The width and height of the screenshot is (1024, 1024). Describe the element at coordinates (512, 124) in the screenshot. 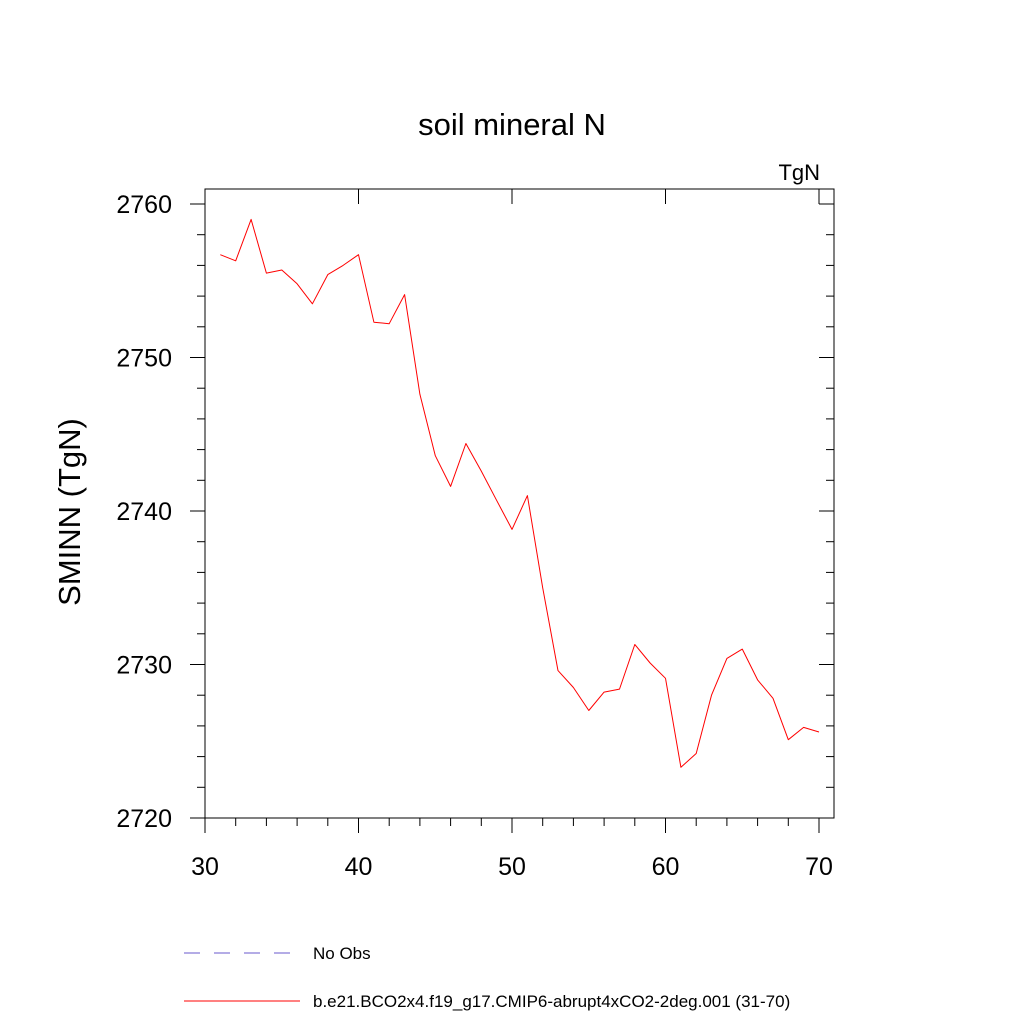

I see `chart-title: soil mineral N` at that location.